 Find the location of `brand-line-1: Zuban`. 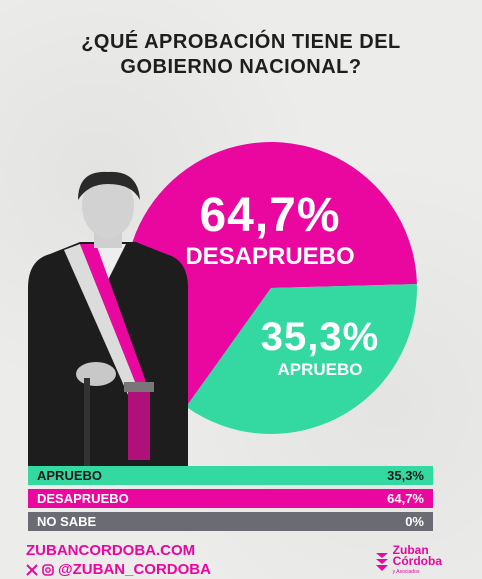

brand-line-1: Zuban is located at coordinates (410, 550).